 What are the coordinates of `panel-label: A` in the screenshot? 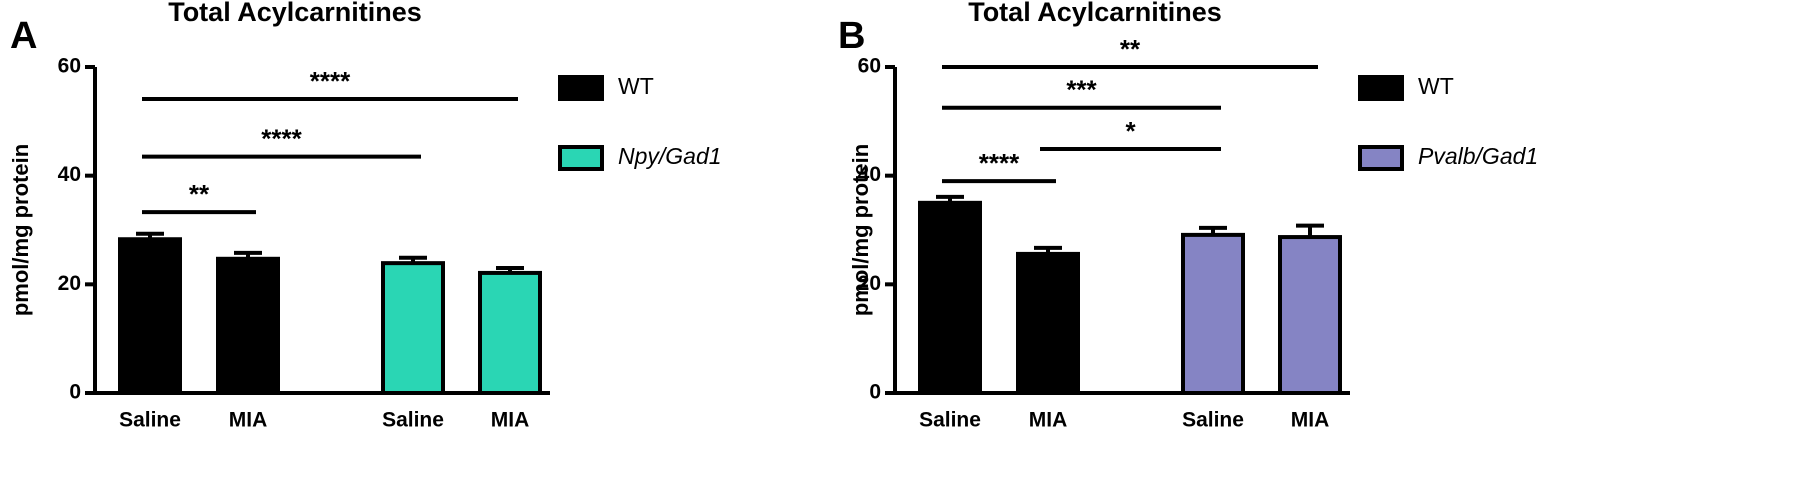 It's located at (23, 36).